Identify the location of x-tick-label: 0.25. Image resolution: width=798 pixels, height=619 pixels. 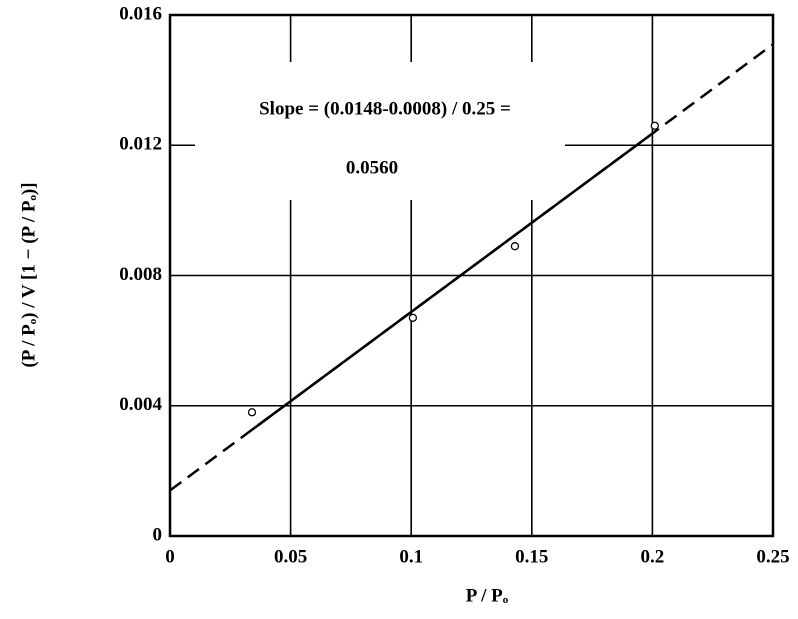
(772, 556).